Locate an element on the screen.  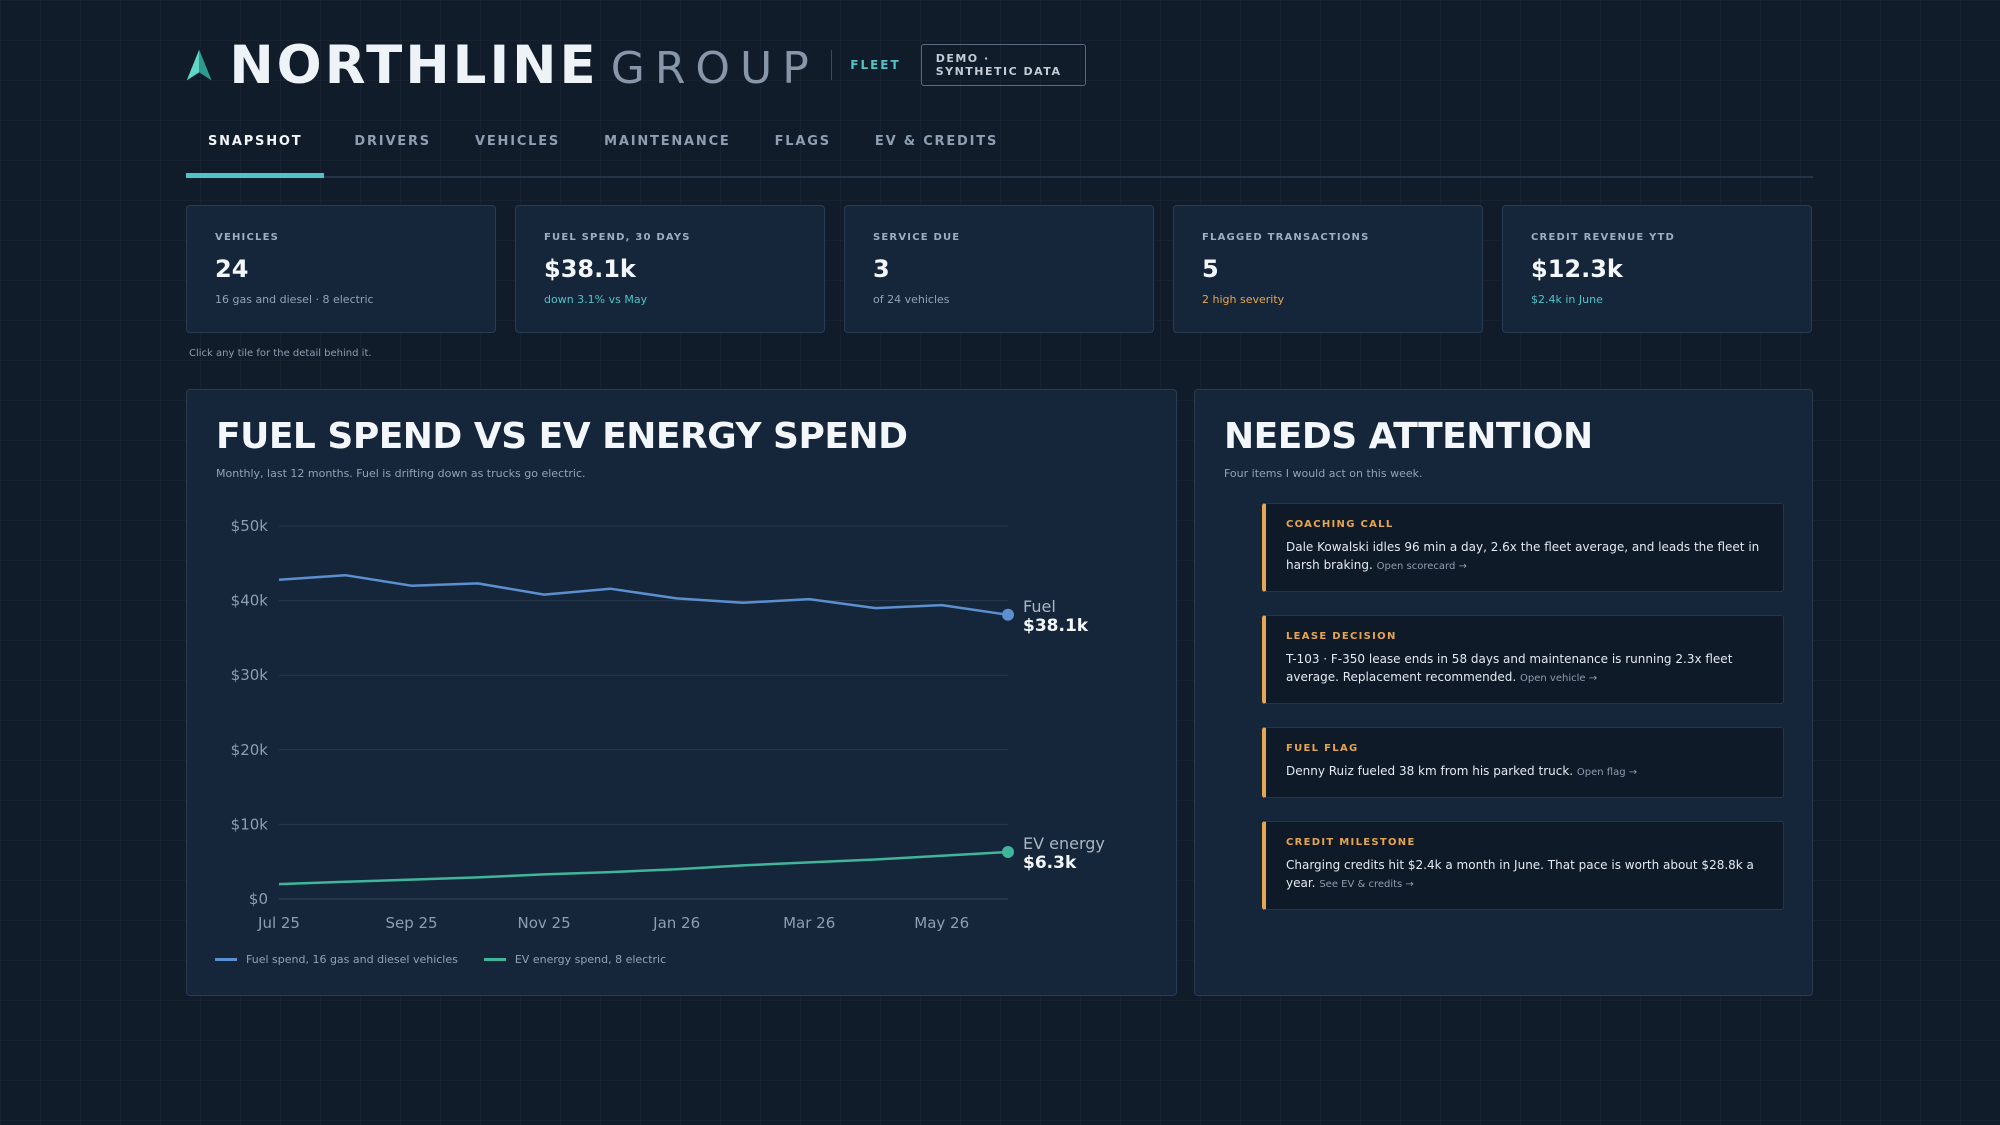
x-tick-label: Mar 26 is located at coordinates (809, 923).